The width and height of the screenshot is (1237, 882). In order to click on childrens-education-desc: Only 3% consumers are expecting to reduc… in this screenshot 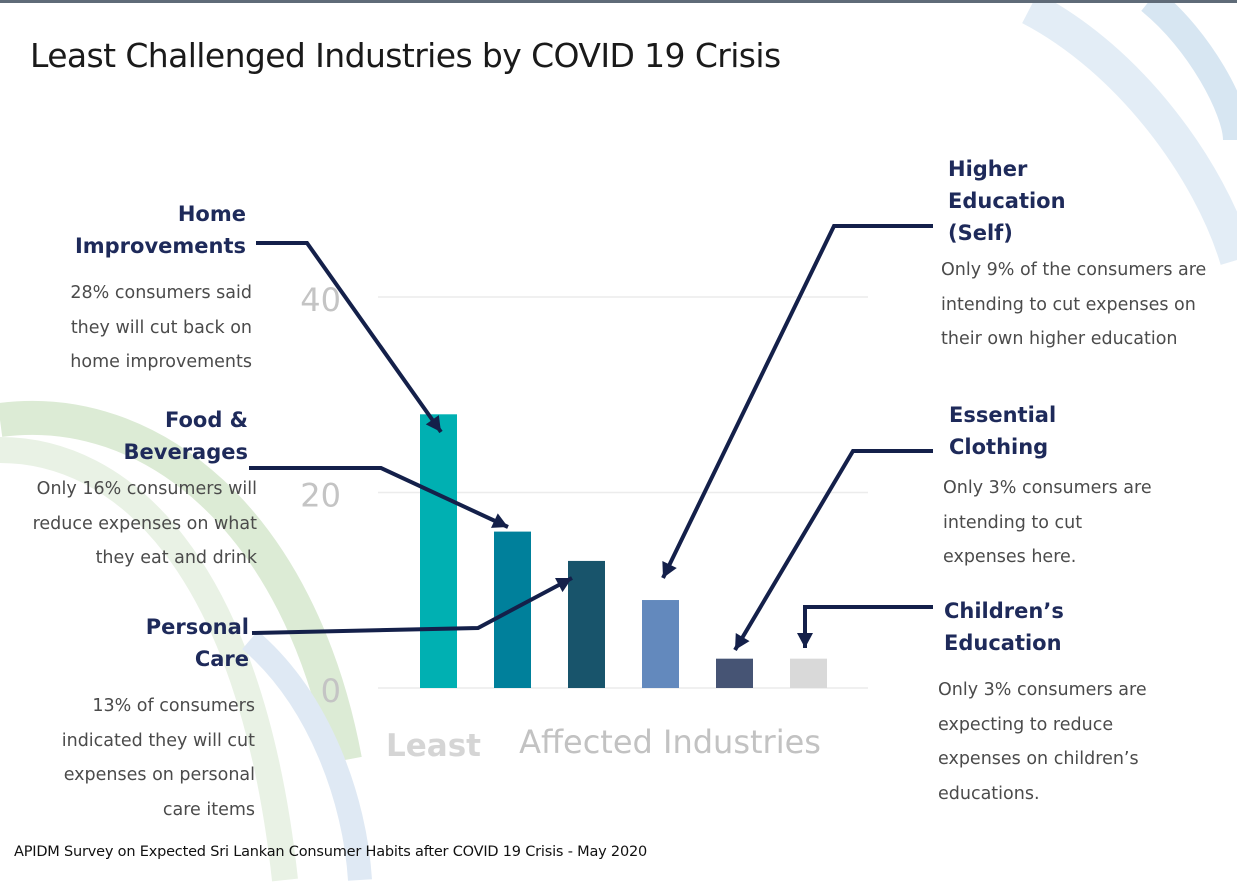, I will do `click(1042, 742)`.